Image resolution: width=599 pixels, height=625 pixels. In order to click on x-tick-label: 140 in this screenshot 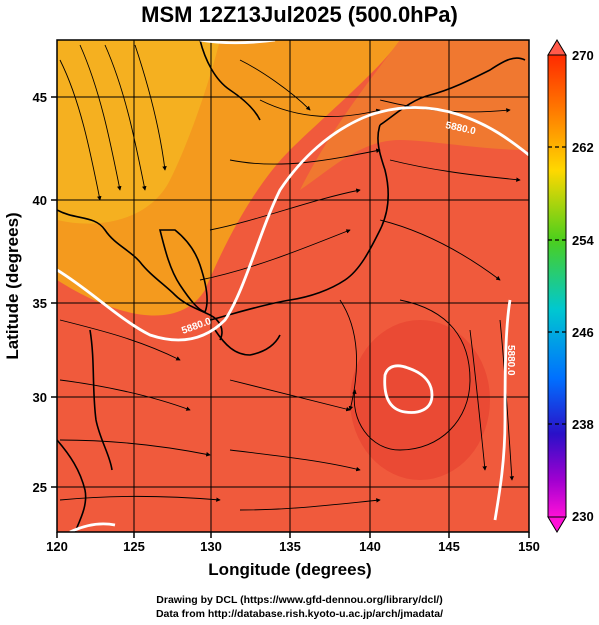, I will do `click(370, 546)`.